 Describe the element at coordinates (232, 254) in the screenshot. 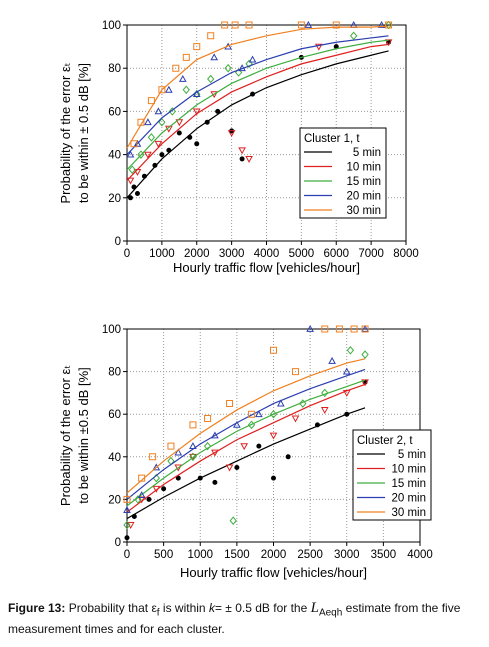

I see `x-tick-label: 3000` at that location.